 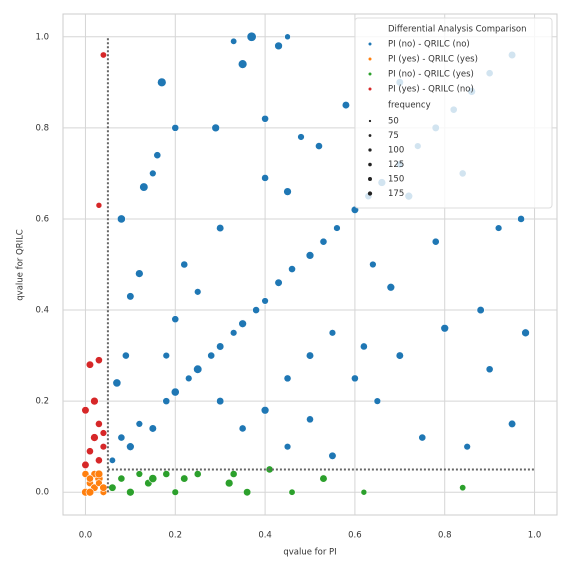 I want to click on x-tick-label: 0.0, so click(x=86, y=536).